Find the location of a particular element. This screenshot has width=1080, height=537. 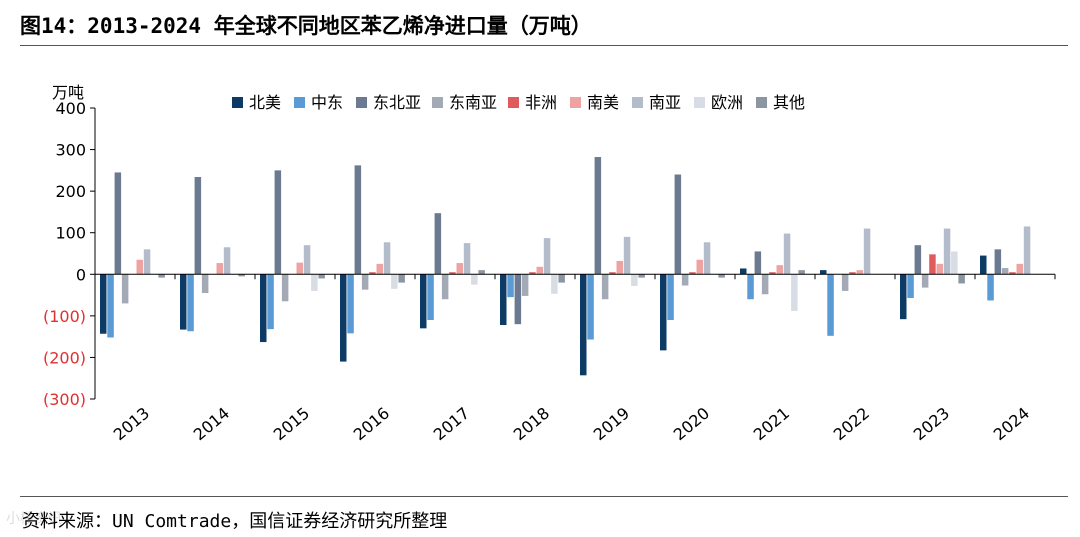

y-tick-label: 300 is located at coordinates (70, 150).